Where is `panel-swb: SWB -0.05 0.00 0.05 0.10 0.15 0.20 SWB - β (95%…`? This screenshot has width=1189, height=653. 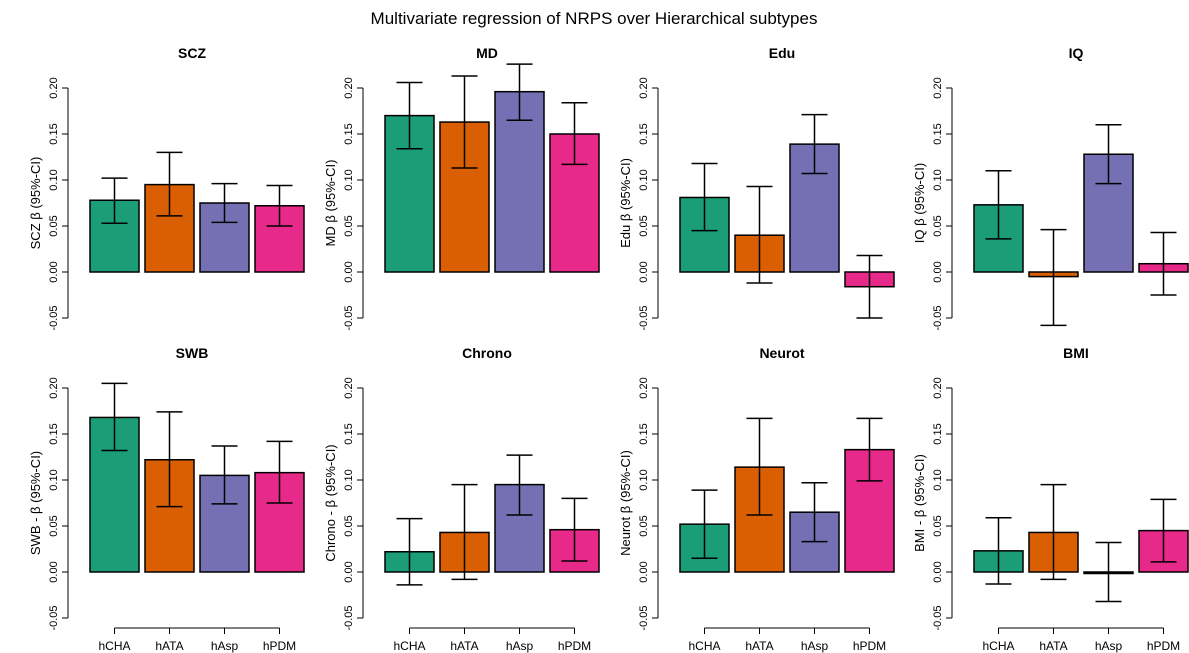 panel-swb: SWB -0.05 0.00 0.05 0.10 0.15 0.20 SWB - β (95%… is located at coordinates (166, 499).